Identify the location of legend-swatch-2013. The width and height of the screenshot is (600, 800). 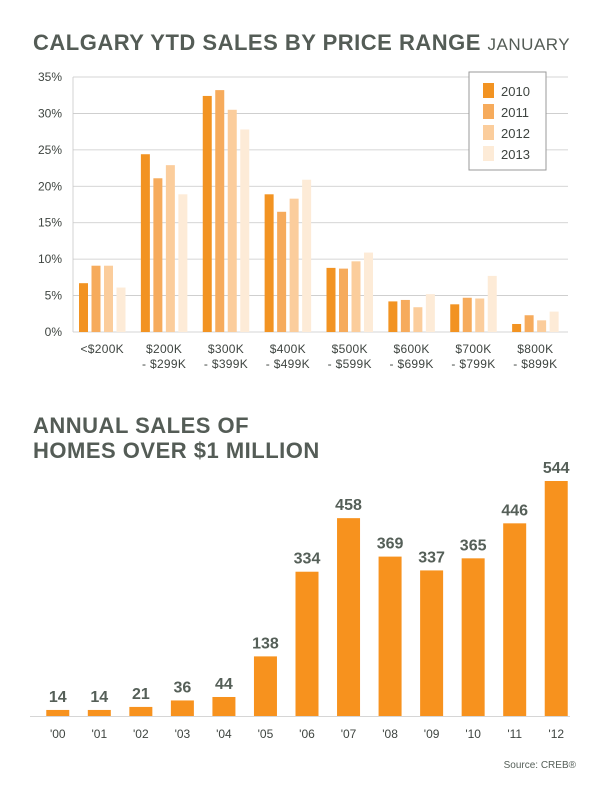
(488, 153).